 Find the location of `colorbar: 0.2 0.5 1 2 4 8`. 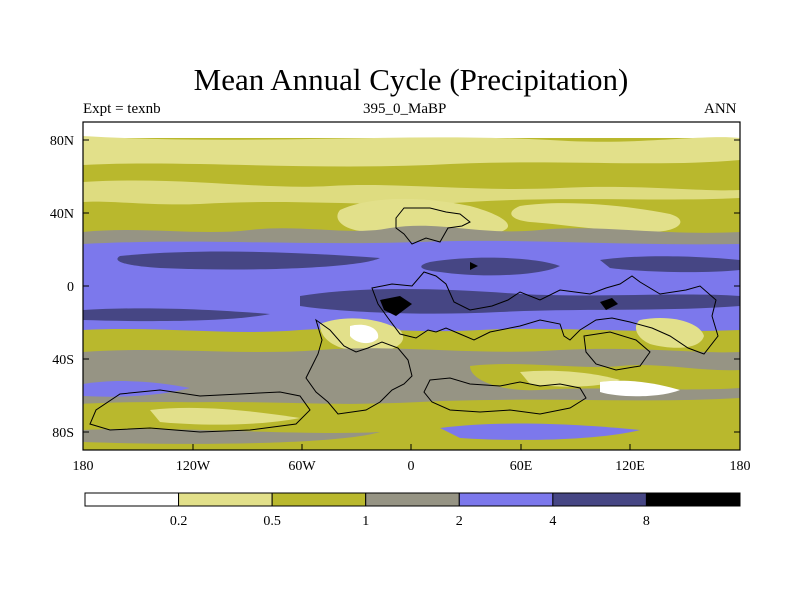

colorbar: 0.2 0.5 1 2 4 8 is located at coordinates (412, 510).